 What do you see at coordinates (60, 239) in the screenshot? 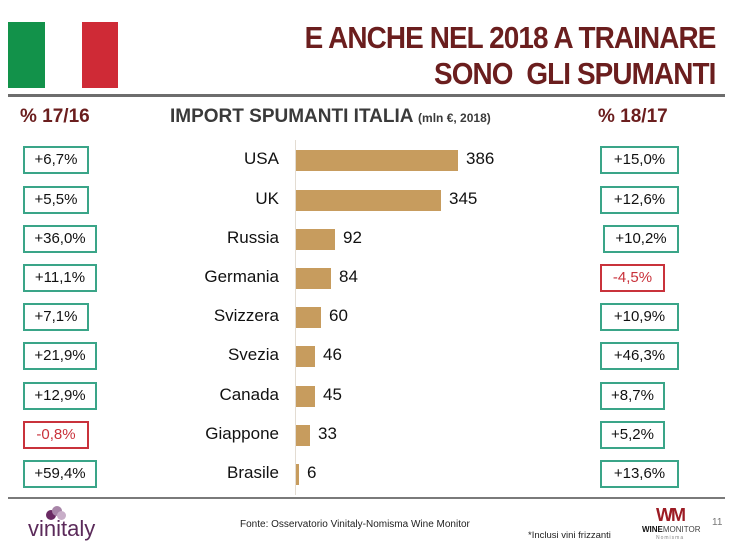
I see `pct-17-16-badge: +36,0%` at bounding box center [60, 239].